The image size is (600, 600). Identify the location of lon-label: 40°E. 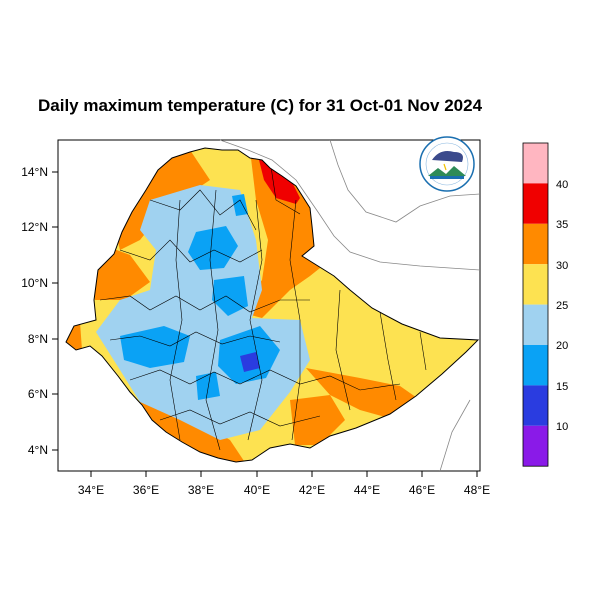
(257, 490).